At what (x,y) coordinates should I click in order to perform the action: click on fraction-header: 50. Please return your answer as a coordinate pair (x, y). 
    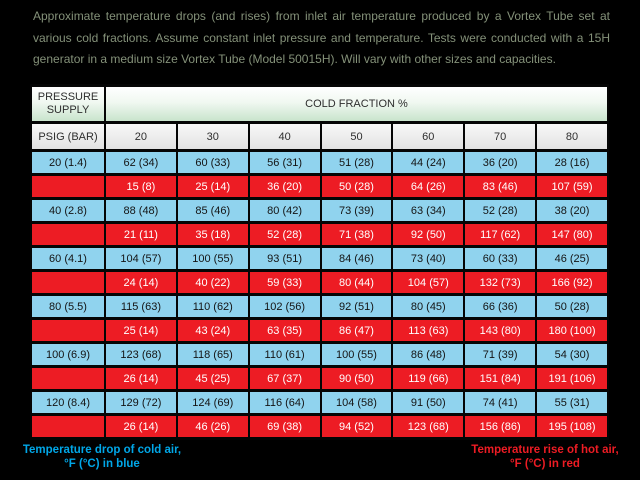
    Looking at the image, I should click on (356, 136).